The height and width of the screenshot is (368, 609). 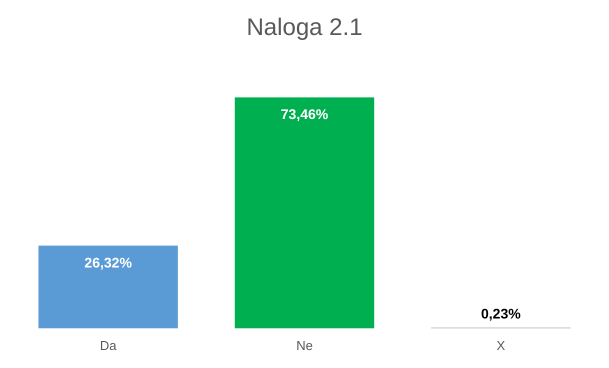 I want to click on data-label: 26,32%, so click(x=108, y=262).